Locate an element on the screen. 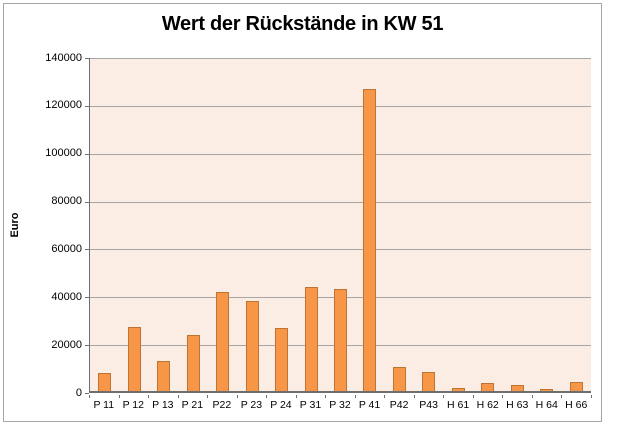 The image size is (626, 426). y-tick-label: 80000 is located at coordinates (66, 201).